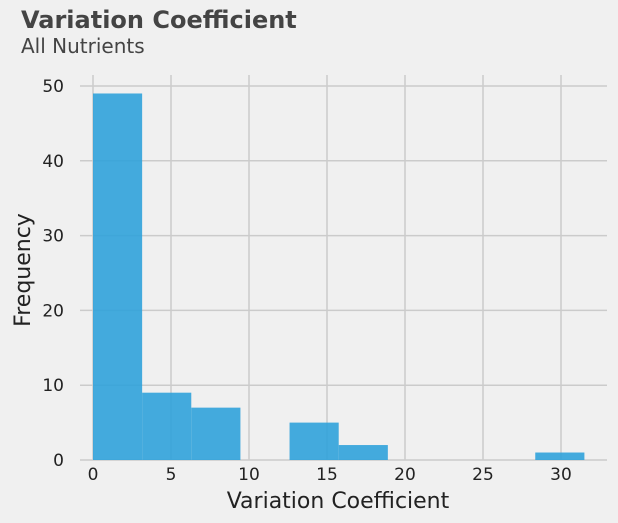  What do you see at coordinates (53, 386) in the screenshot?
I see `y-tick-label: 10` at bounding box center [53, 386].